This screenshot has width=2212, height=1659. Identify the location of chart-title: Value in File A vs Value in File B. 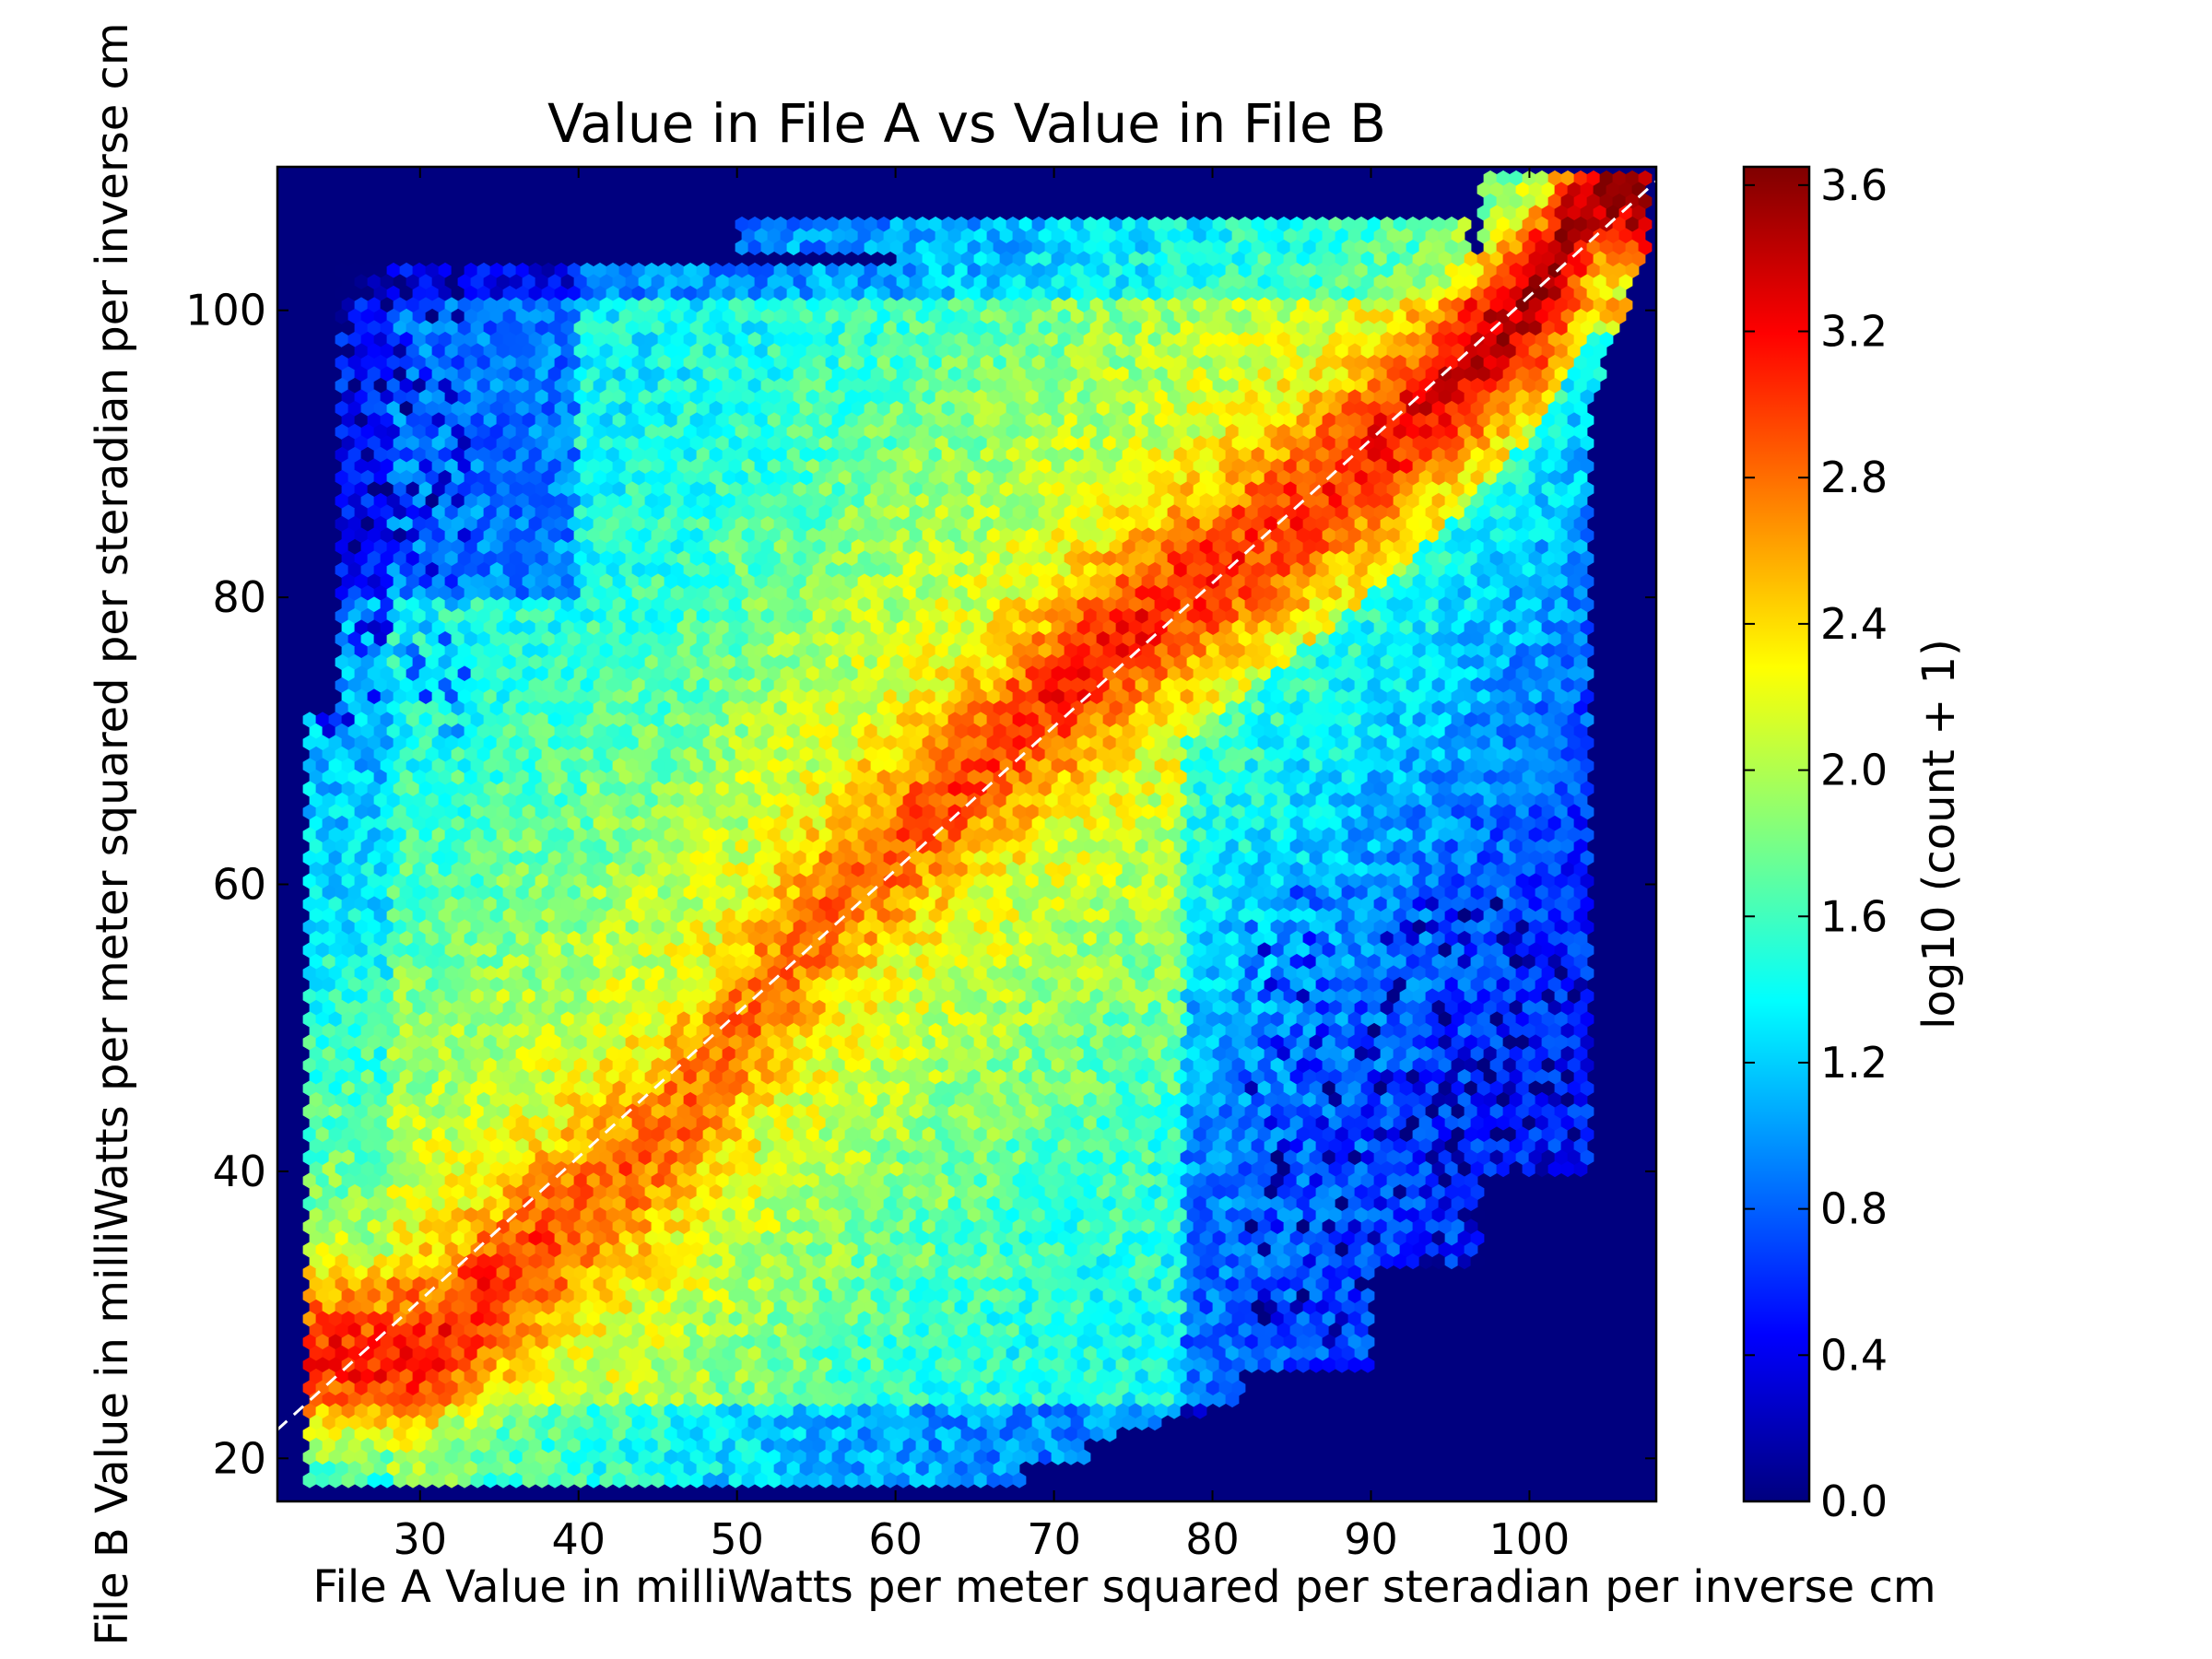
(966, 123).